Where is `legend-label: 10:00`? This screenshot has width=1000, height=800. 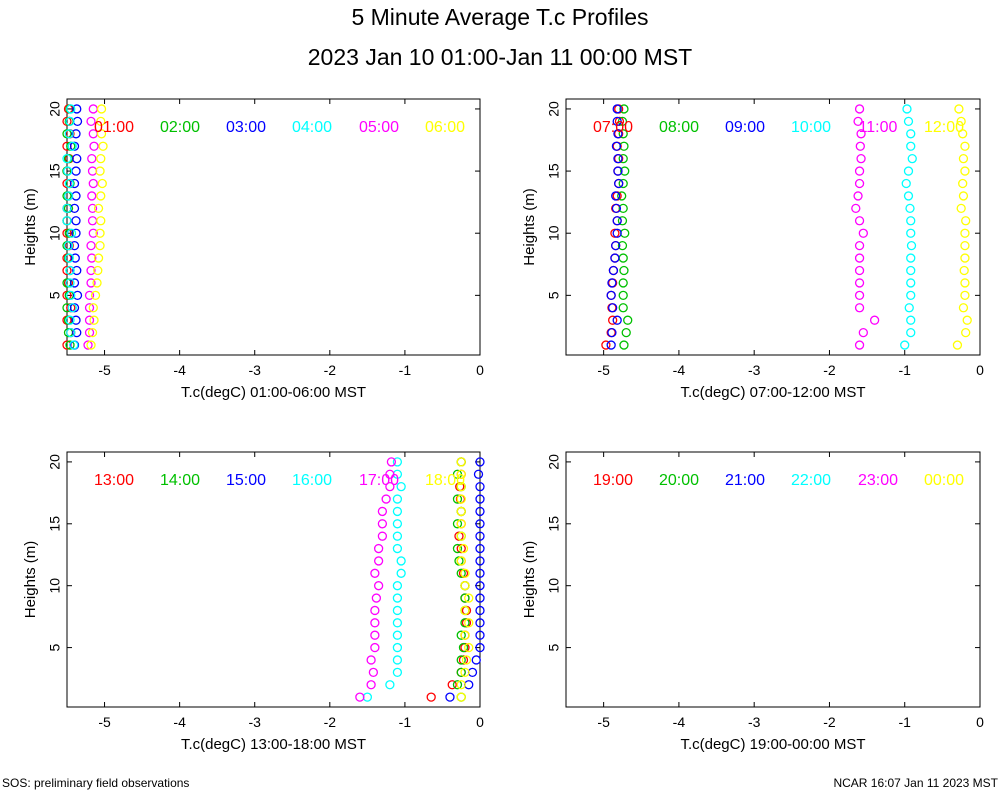
legend-label: 10:00 is located at coordinates (811, 127).